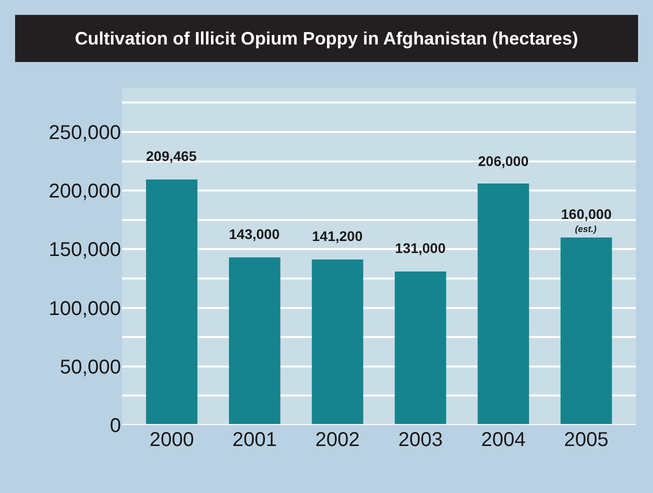 This screenshot has width=653, height=493. What do you see at coordinates (586, 229) in the screenshot?
I see `annotation: (est.)` at bounding box center [586, 229].